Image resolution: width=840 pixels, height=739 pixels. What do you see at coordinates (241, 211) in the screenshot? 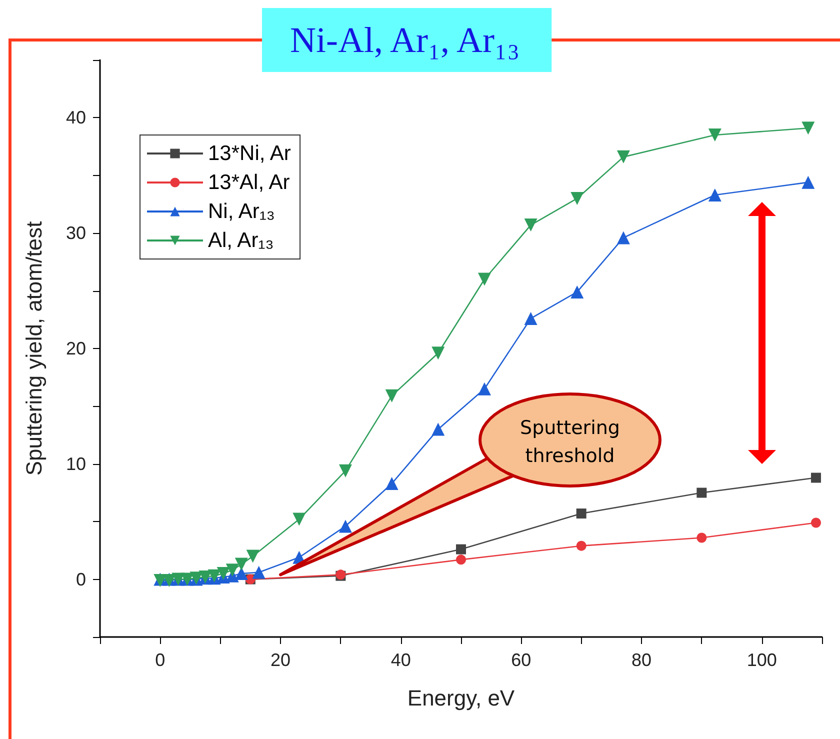
I see `legend-label: Ni, Ar₁₃` at bounding box center [241, 211].